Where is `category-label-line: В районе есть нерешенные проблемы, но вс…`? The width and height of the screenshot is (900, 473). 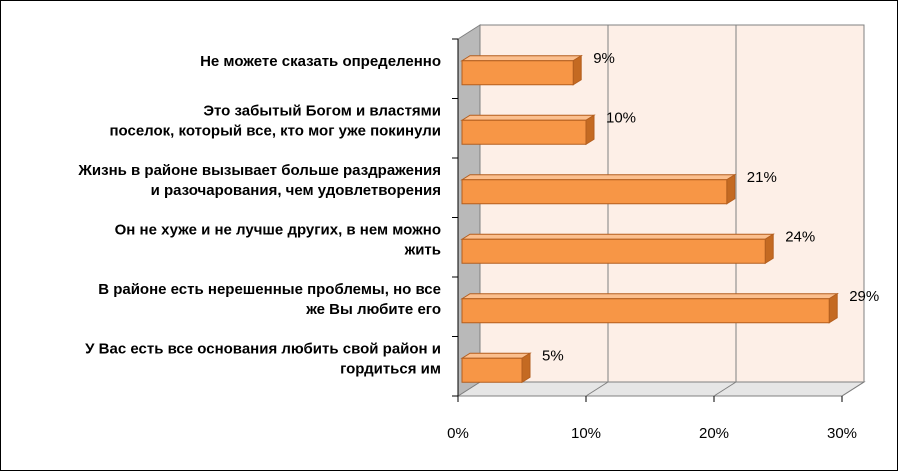 category-label-line: В районе есть нерешенные проблемы, но вс… is located at coordinates (269, 289).